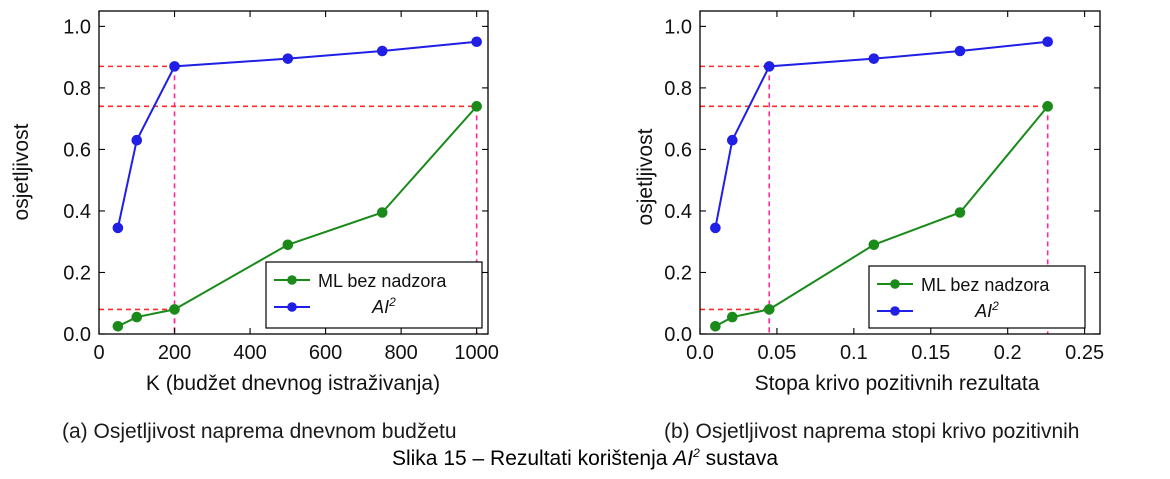 The image size is (1170, 479). What do you see at coordinates (77, 273) in the screenshot?
I see `c0-ytick-label-1: 0.2` at bounding box center [77, 273].